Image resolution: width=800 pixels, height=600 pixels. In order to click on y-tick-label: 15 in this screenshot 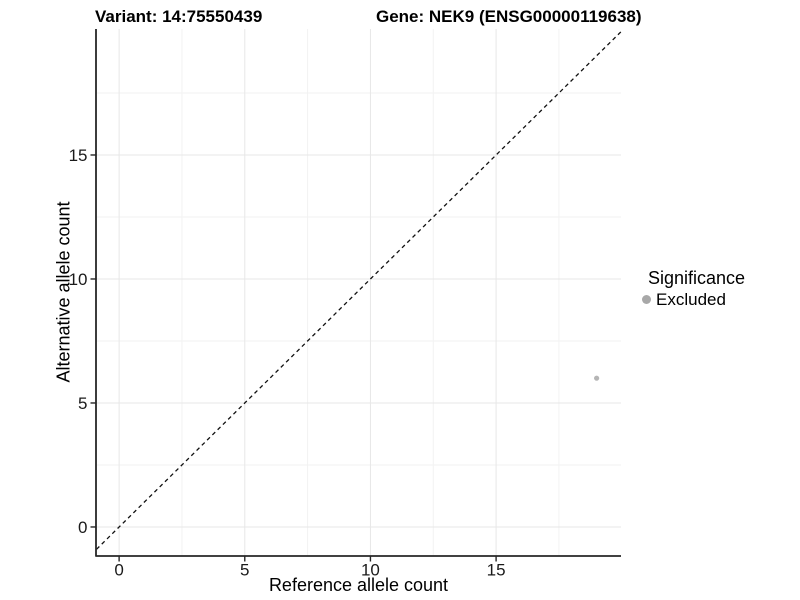, I will do `click(78, 155)`.